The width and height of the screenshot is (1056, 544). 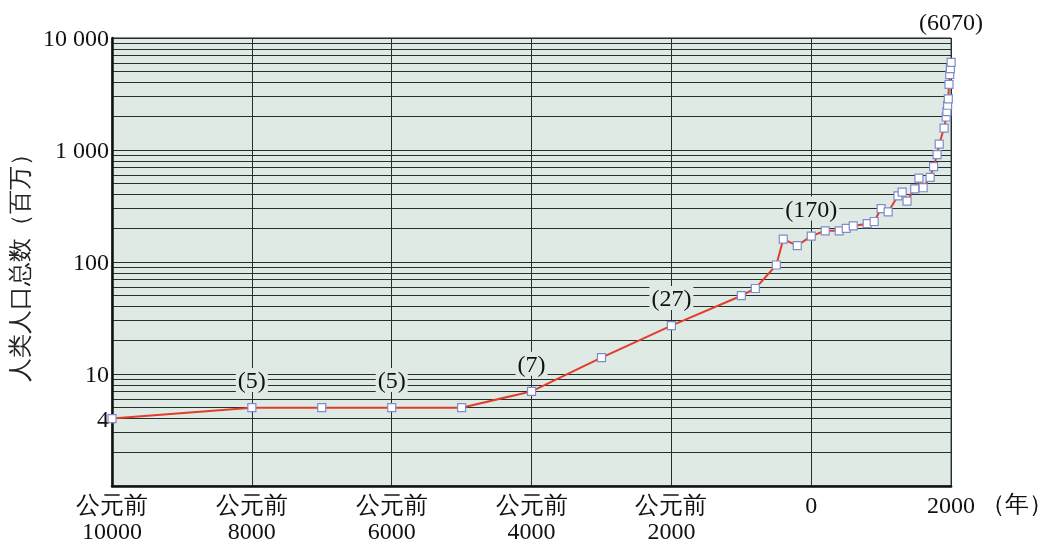 I want to click on data-label: (7), so click(x=531, y=363).